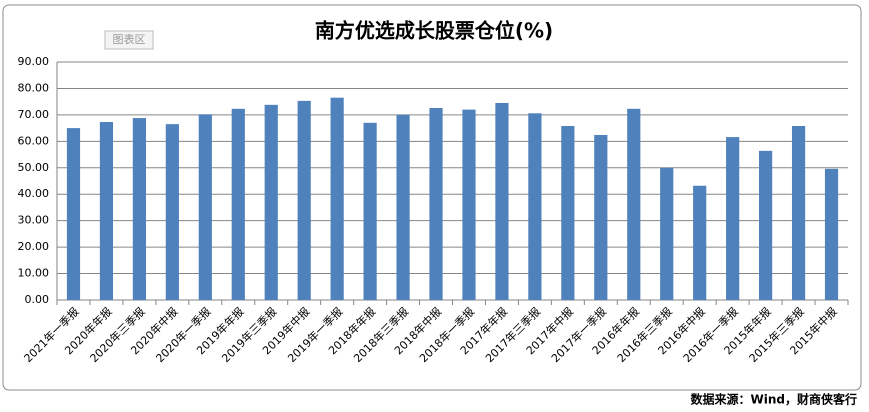 This screenshot has height=412, width=869. I want to click on y-tick-label: 40.00, so click(34, 193).